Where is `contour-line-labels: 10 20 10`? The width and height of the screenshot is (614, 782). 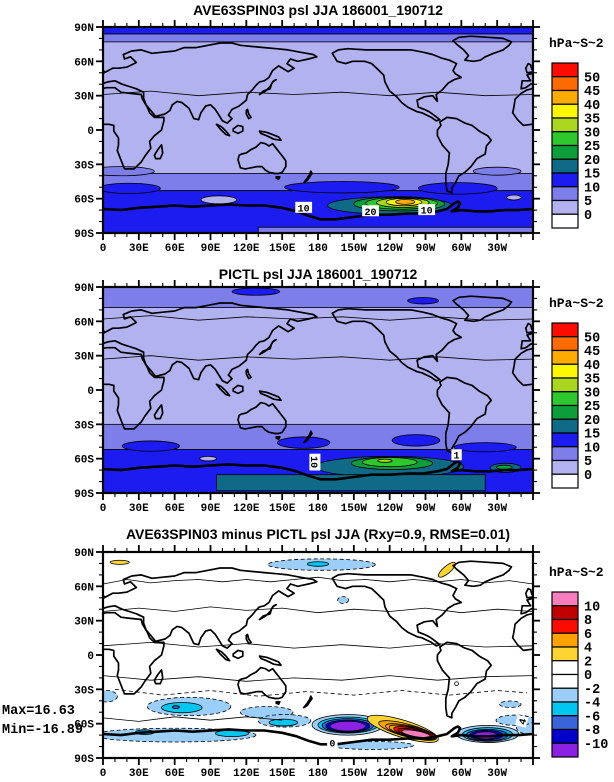 contour-line-labels: 10 20 10 is located at coordinates (365, 210).